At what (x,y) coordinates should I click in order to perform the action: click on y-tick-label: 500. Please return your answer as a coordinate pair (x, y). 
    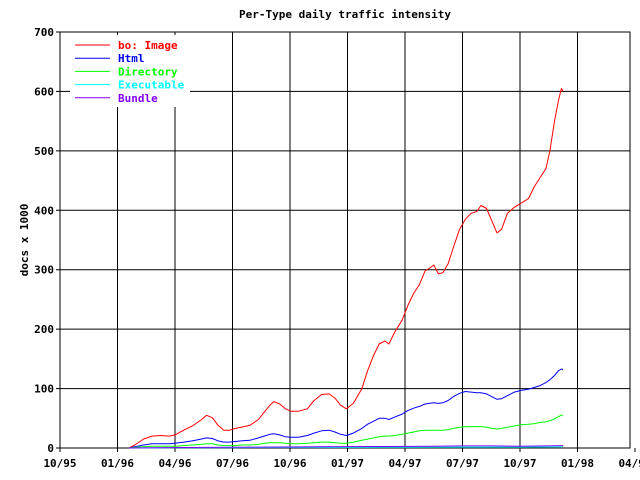
    Looking at the image, I should click on (44, 151).